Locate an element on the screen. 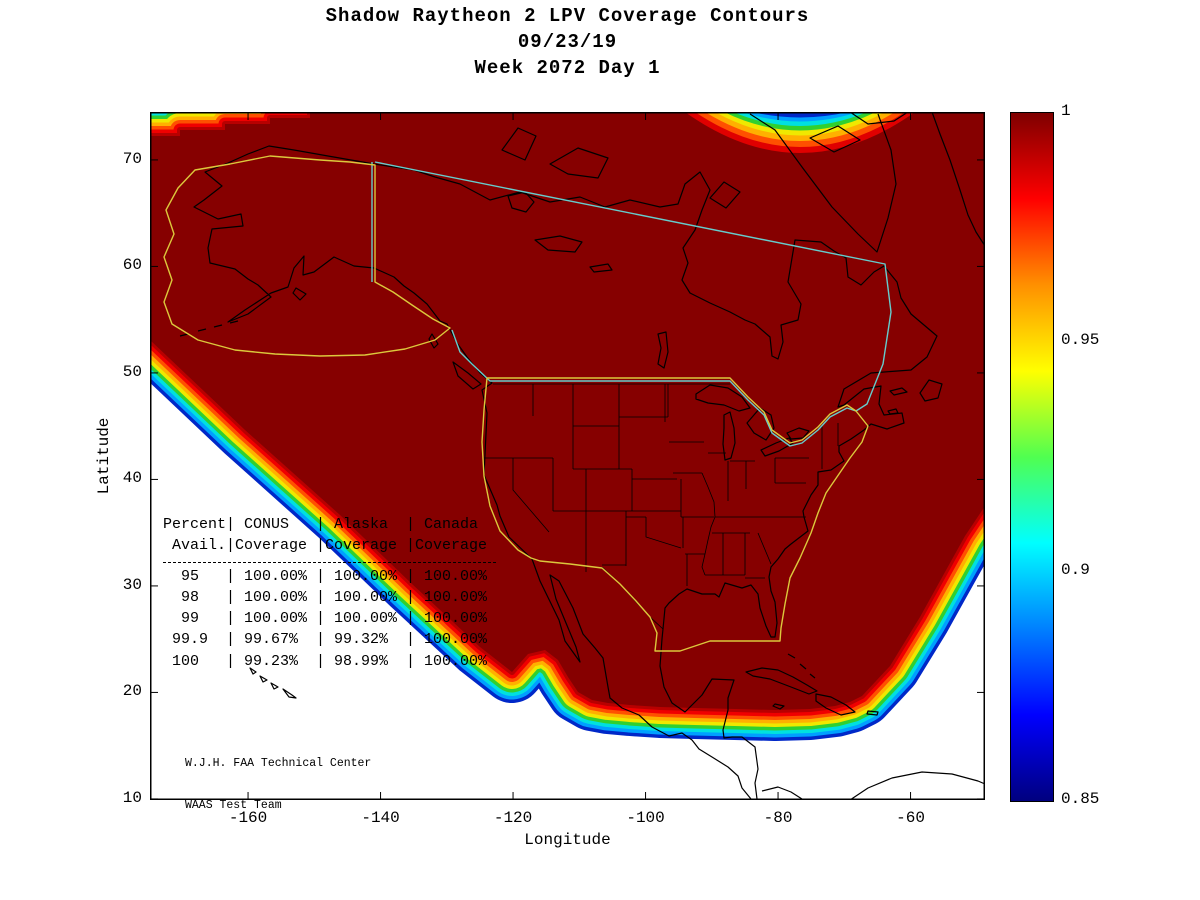 Image resolution: width=1200 pixels, height=900 pixels. coverage-table-row: 99.9 | 99.67% | 99.32% | 100.00% is located at coordinates (325, 640).